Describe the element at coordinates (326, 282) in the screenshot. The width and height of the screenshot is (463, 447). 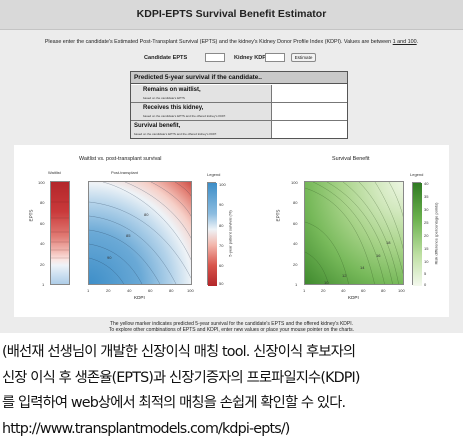
I see `right-contour-label: 10` at that location.